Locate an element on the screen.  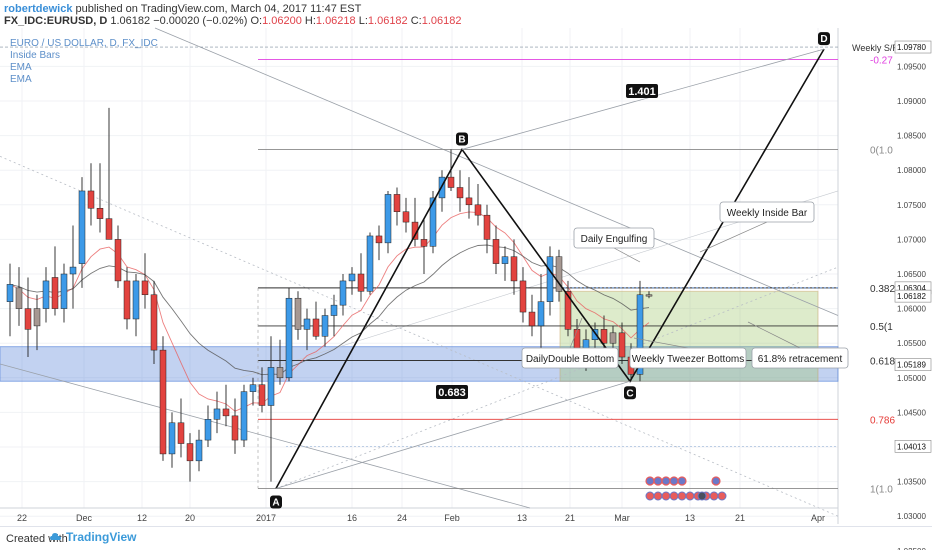
fib-label: 0.5(1 is located at coordinates (881, 327).